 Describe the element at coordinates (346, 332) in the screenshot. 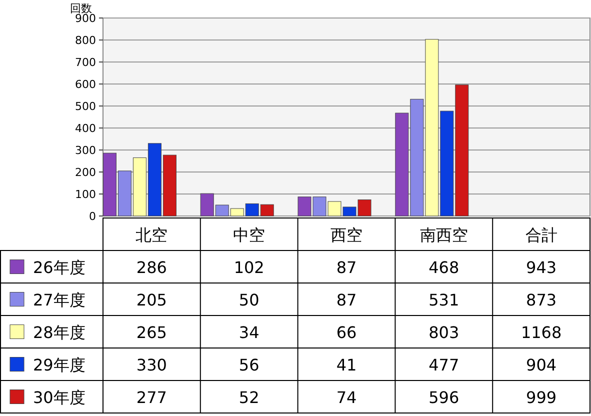

I see `data-label: 66` at that location.